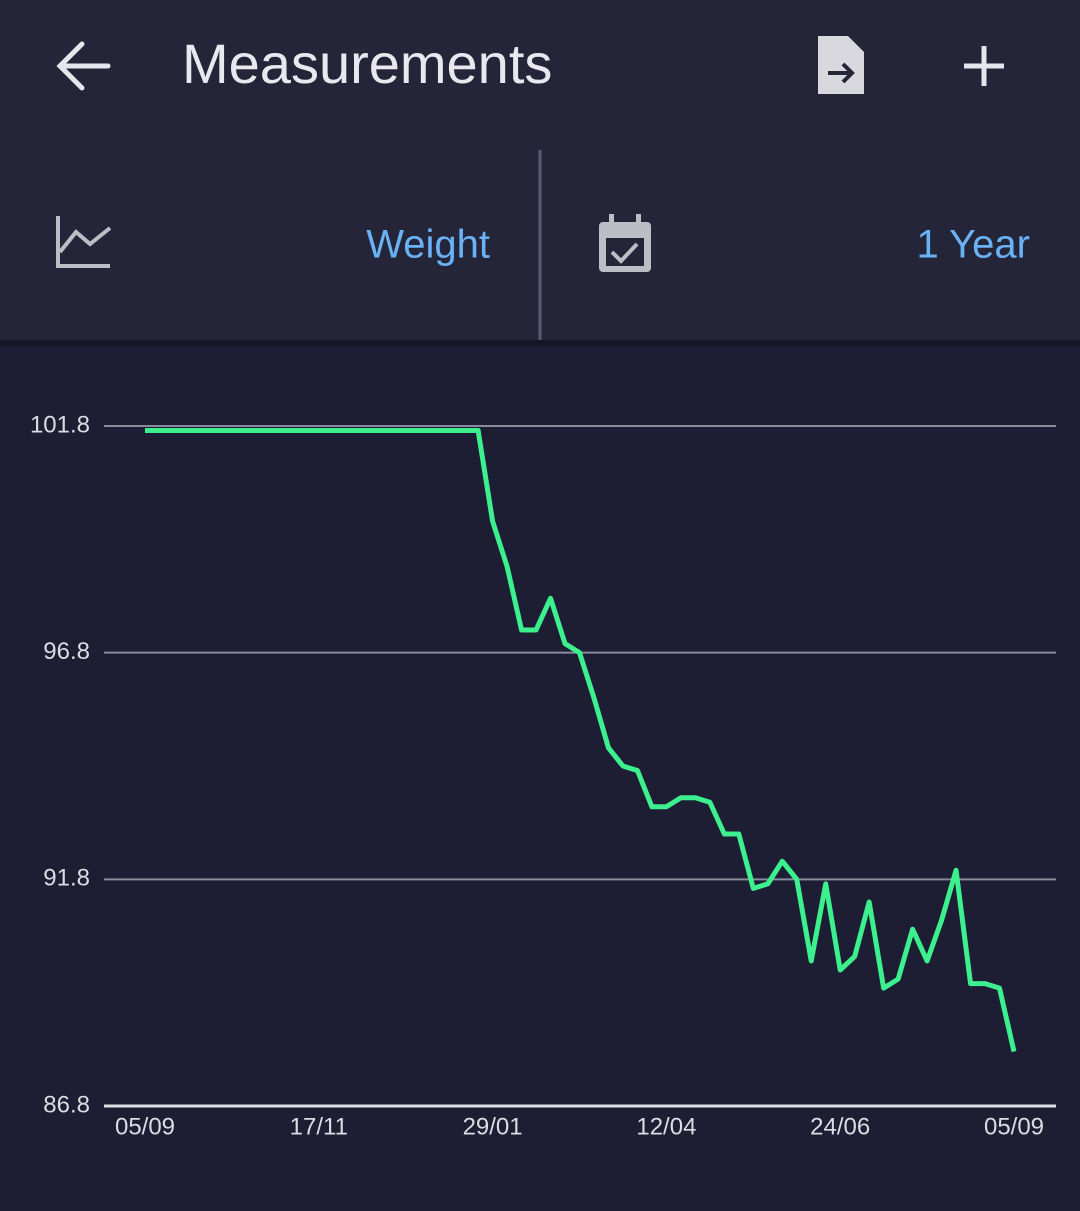 The image size is (1080, 1211). Describe the element at coordinates (666, 1126) in the screenshot. I see `x-tick-label: 12/04` at that location.